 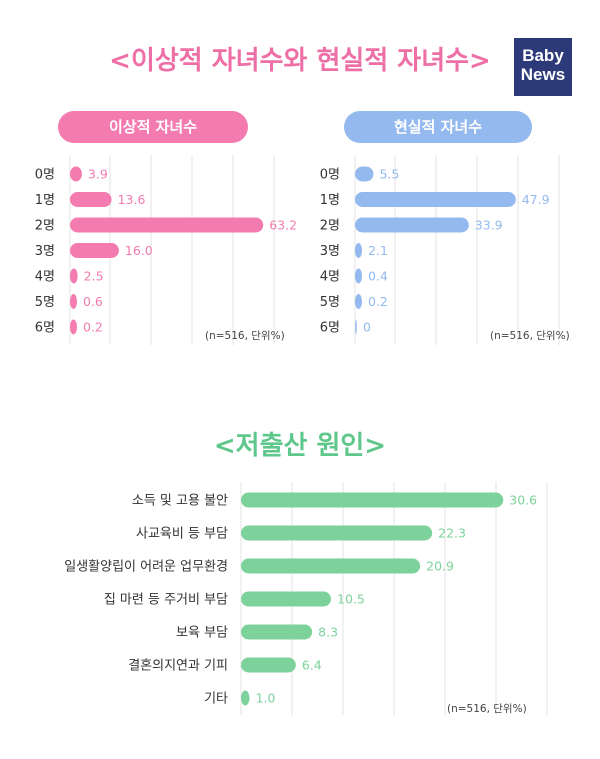 I want to click on real-sample-note: (n=516, 단위%), so click(x=530, y=335).